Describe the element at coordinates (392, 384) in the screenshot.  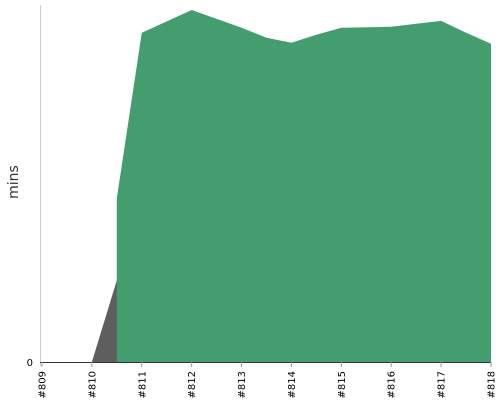
I see `x-tick-label: #816` at that location.